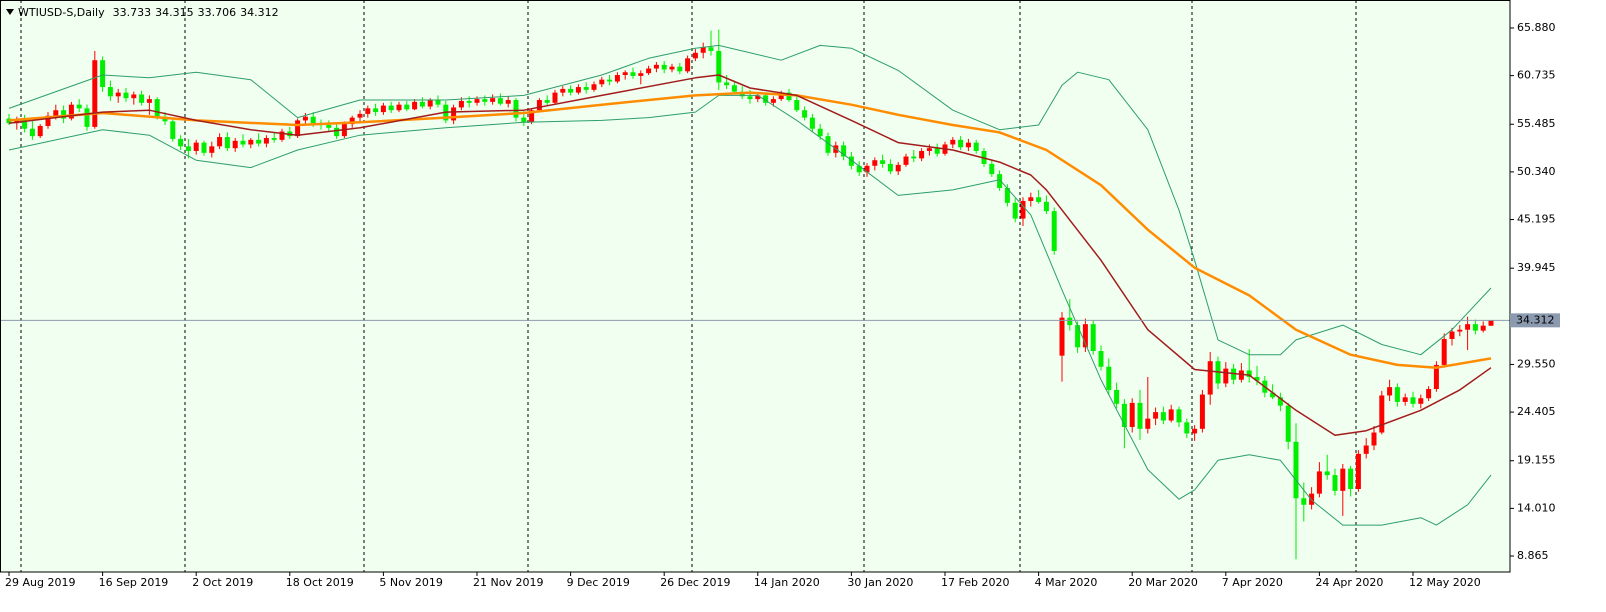  What do you see at coordinates (1535, 320) in the screenshot?
I see `current-price-box` at bounding box center [1535, 320].